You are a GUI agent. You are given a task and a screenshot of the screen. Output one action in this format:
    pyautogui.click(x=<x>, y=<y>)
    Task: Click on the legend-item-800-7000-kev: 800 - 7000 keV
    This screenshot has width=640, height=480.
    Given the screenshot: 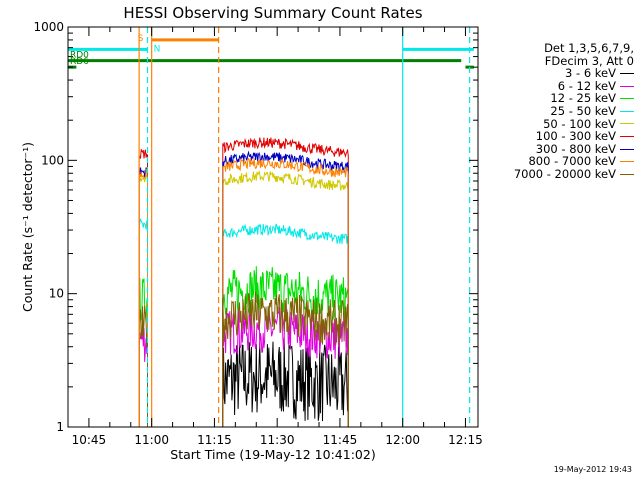 What is the action you would take?
    pyautogui.click(x=560, y=161)
    